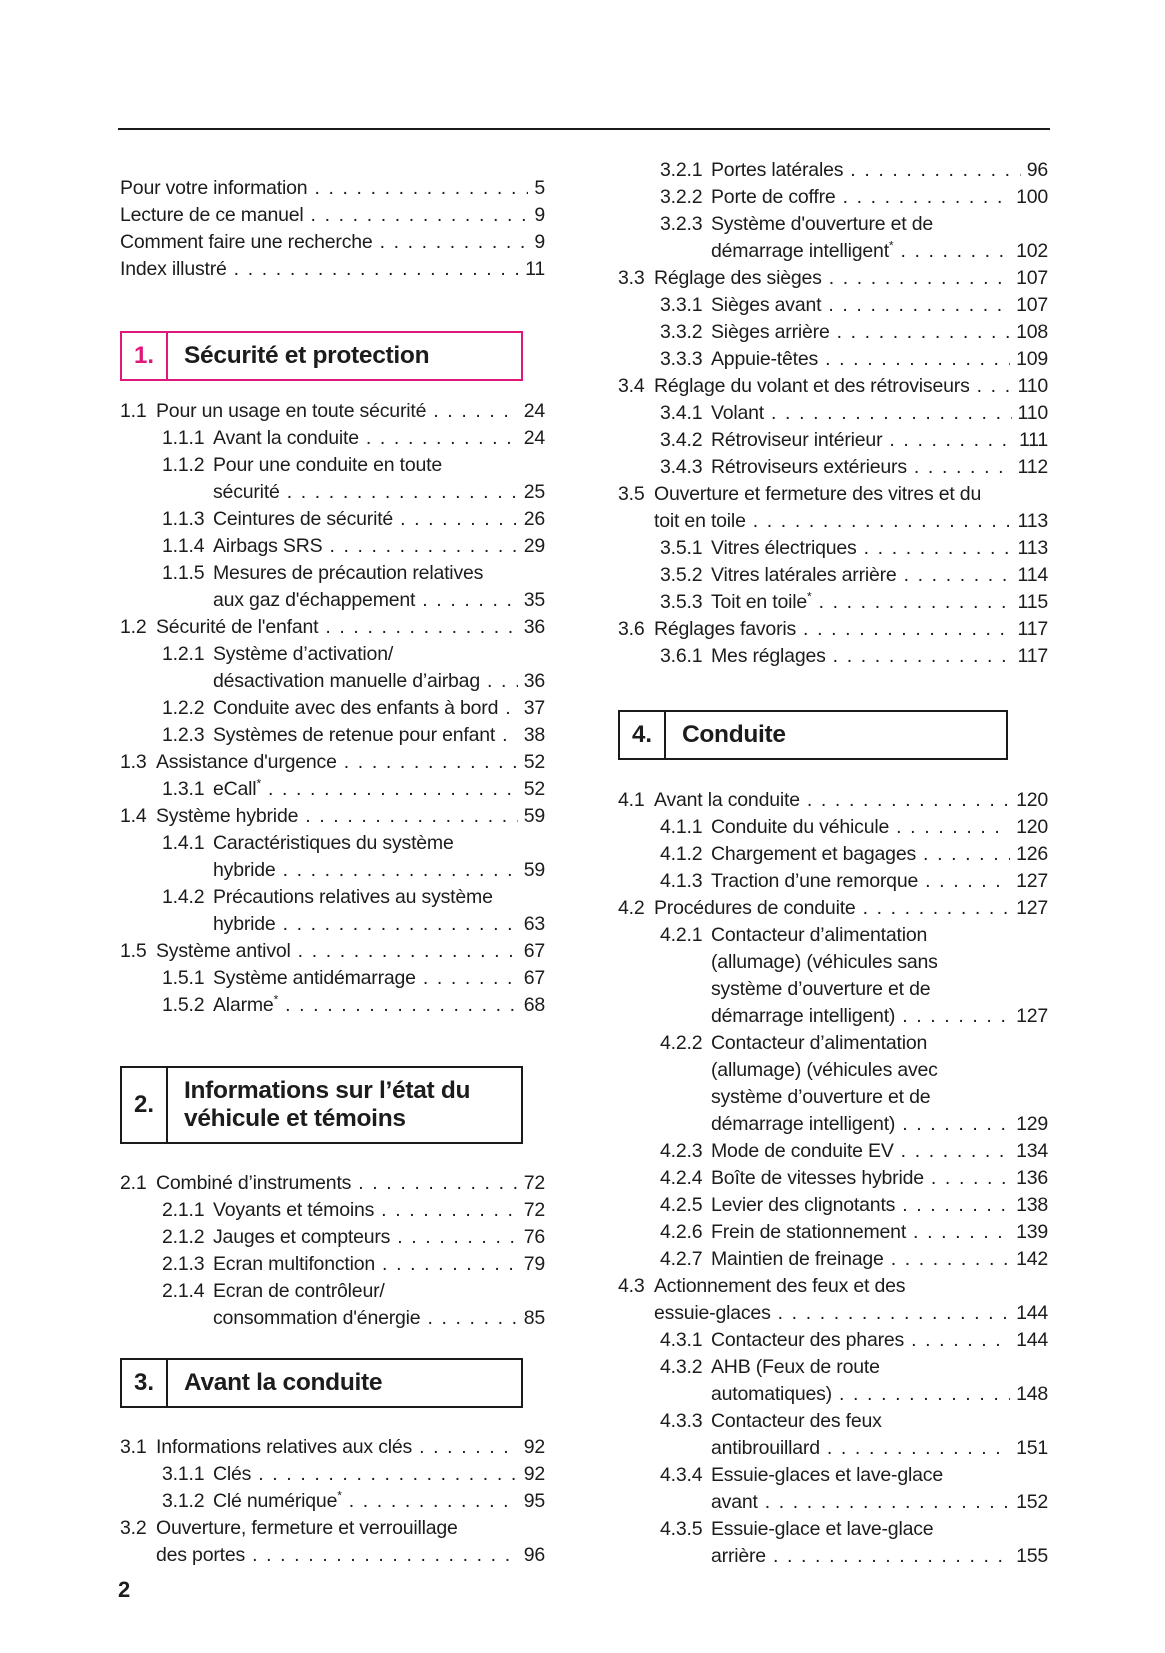  I want to click on entry-number: 1.1.5, so click(183, 573).